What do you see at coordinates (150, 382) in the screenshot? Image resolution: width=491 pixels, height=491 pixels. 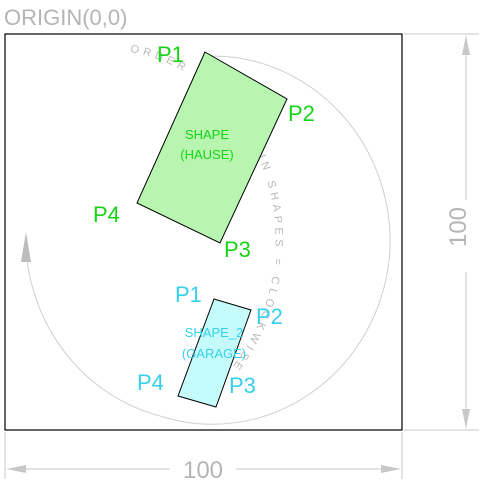 I see `shape-garage-point-4: P4` at bounding box center [150, 382].